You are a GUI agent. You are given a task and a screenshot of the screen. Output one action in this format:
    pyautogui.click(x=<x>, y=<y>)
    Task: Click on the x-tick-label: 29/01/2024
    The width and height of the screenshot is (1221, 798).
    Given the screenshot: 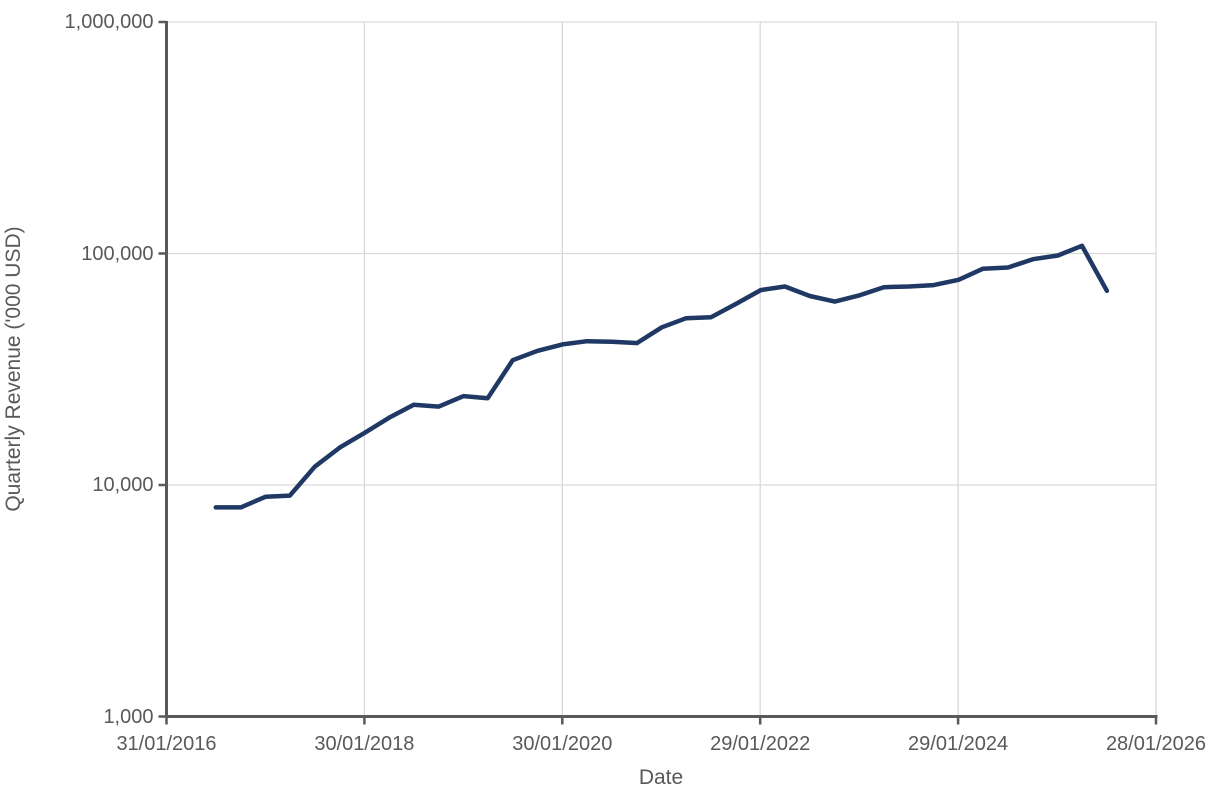 What is the action you would take?
    pyautogui.click(x=958, y=743)
    